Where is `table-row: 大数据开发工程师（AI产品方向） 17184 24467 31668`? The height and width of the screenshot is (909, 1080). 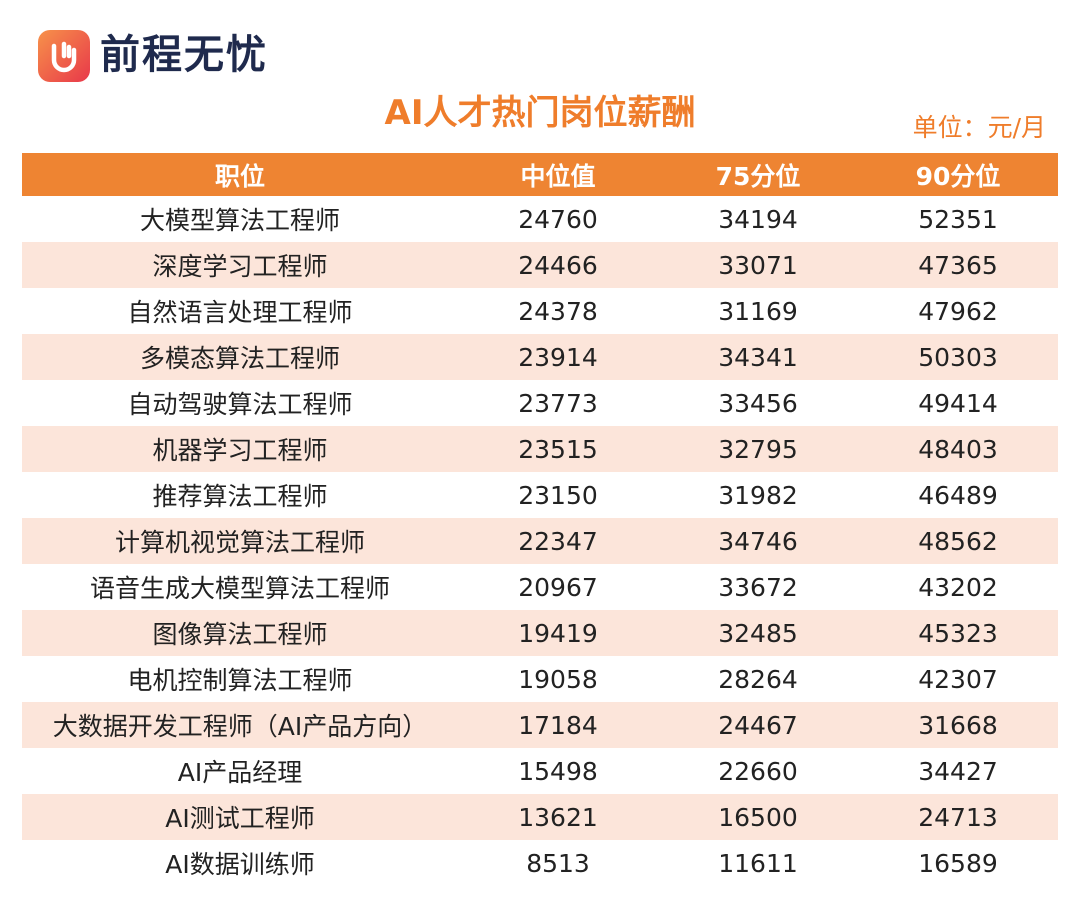
table-row: 大数据开发工程师（AI产品方向） 17184 24467 31668 is located at coordinates (540, 725).